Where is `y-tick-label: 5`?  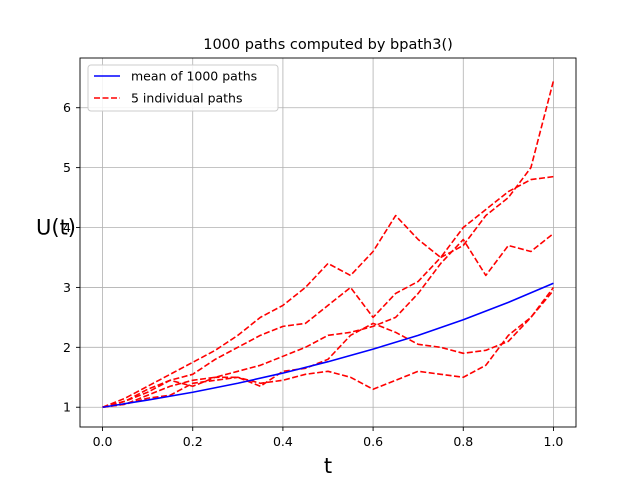
y-tick-label: 5 is located at coordinates (67, 167).